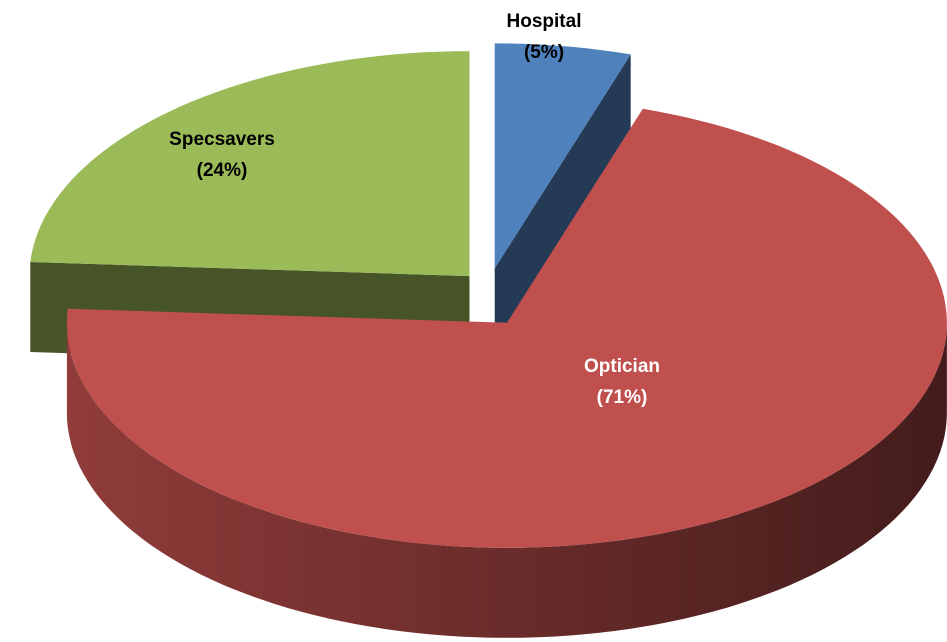  What do you see at coordinates (562, 156) in the screenshot?
I see `slice` at bounding box center [562, 156].